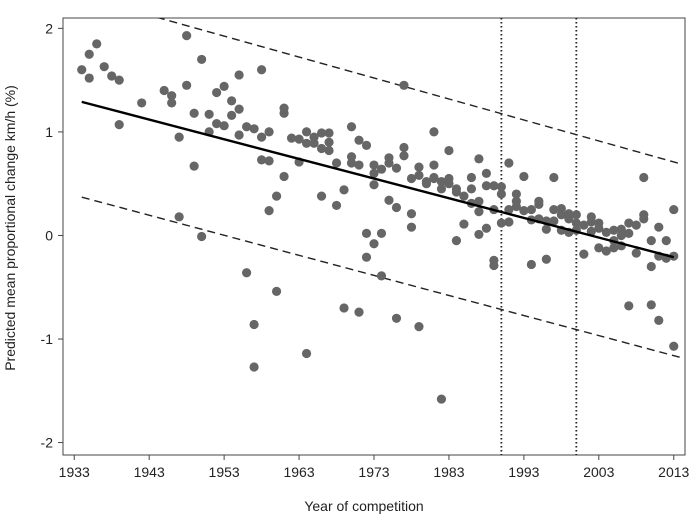 The height and width of the screenshot is (517, 700). I want to click on x-tick-label: 1953, so click(224, 472).